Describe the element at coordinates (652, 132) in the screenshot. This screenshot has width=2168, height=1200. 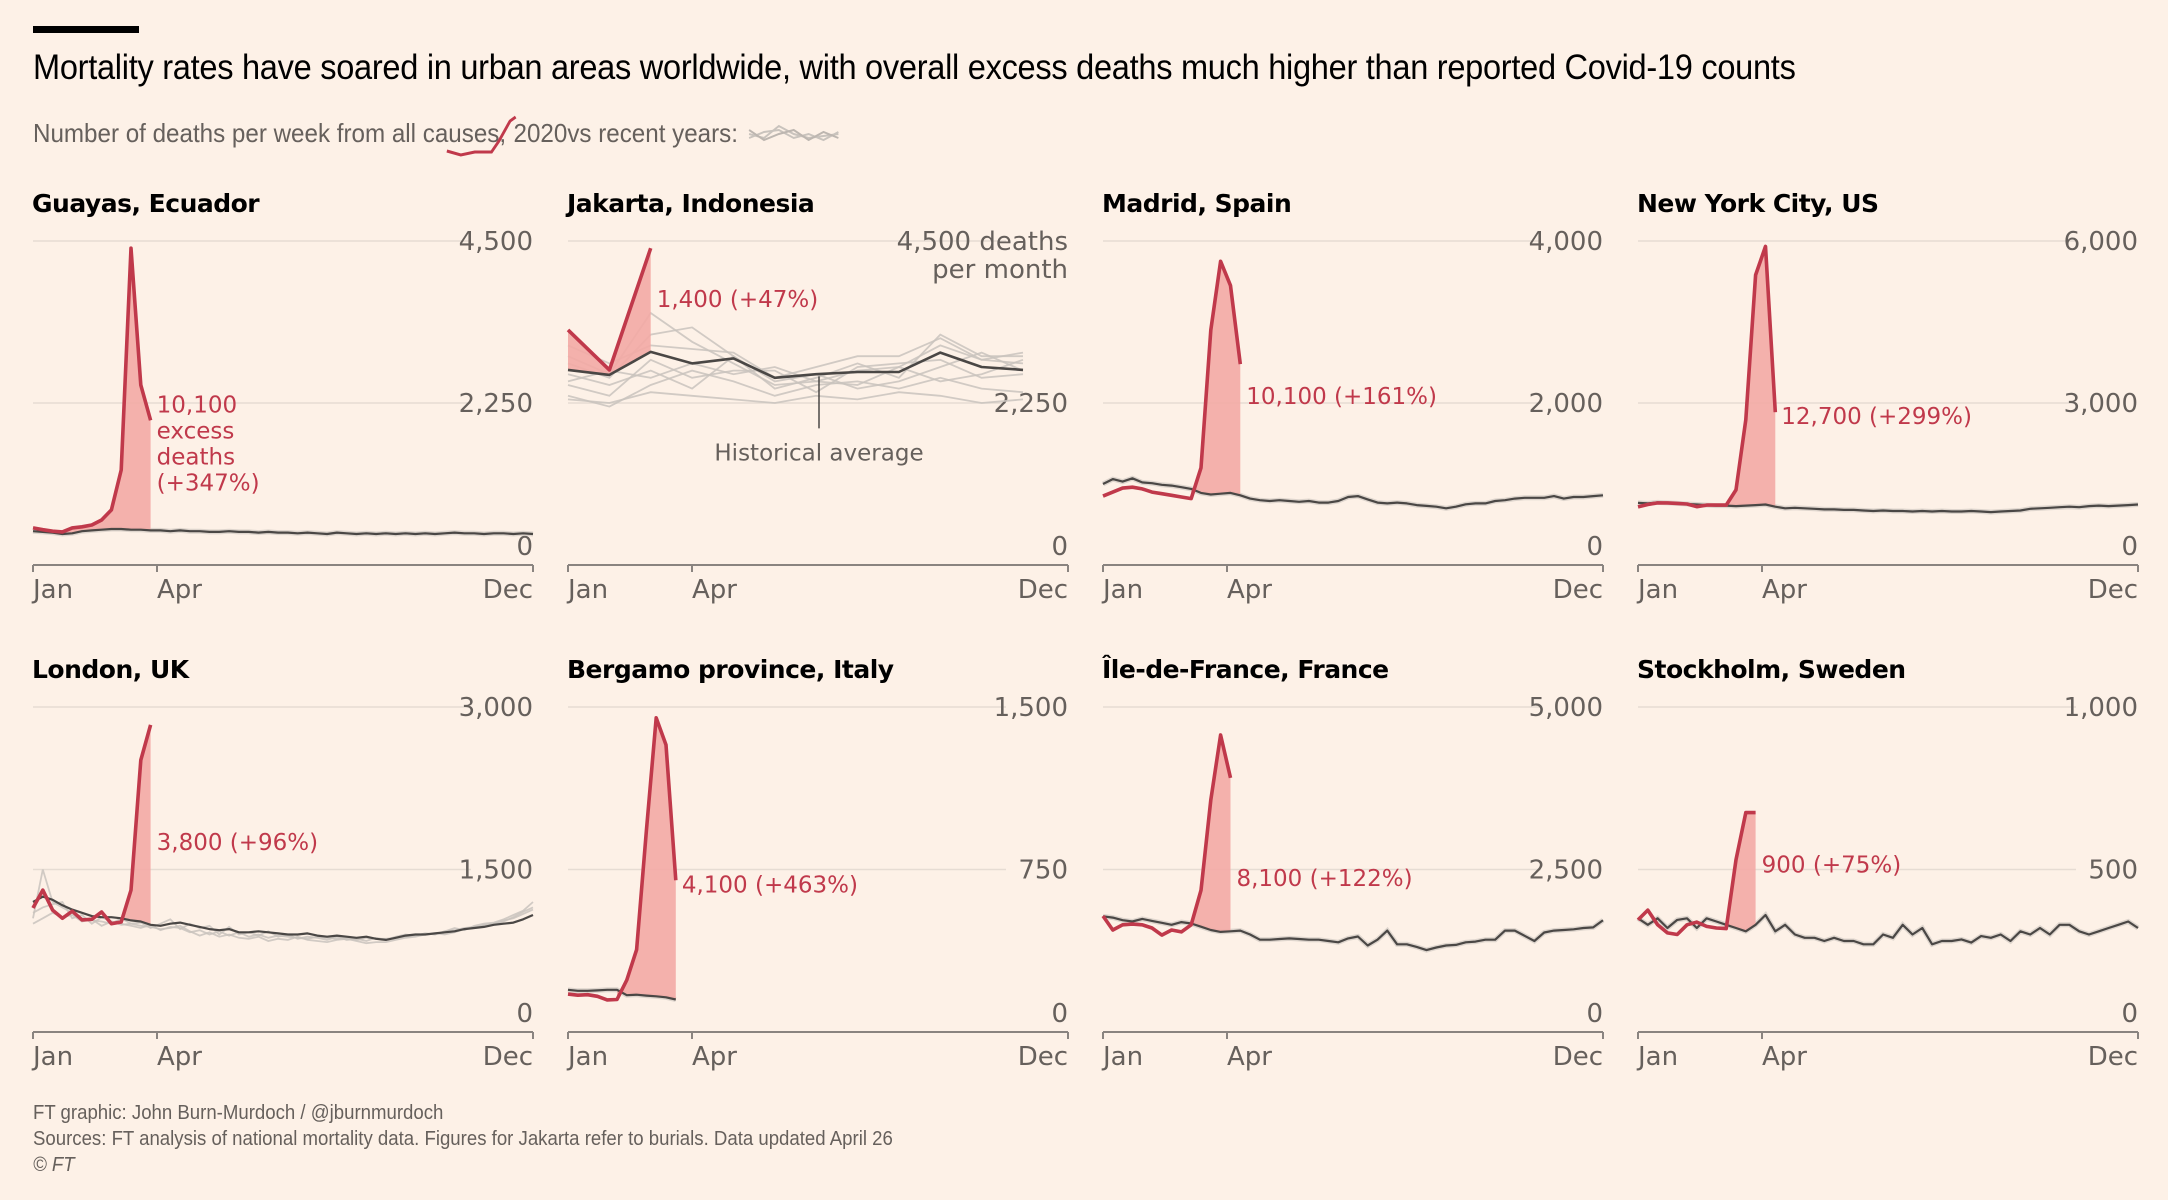
I see `subtitle-suffix: vs recent years:` at that location.